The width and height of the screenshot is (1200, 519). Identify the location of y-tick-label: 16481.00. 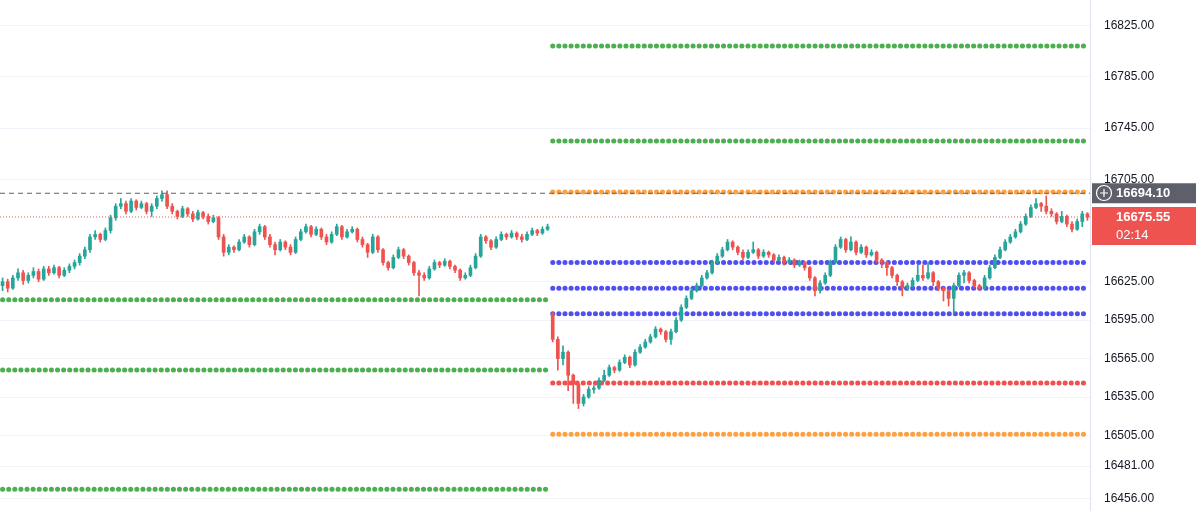
(1129, 465).